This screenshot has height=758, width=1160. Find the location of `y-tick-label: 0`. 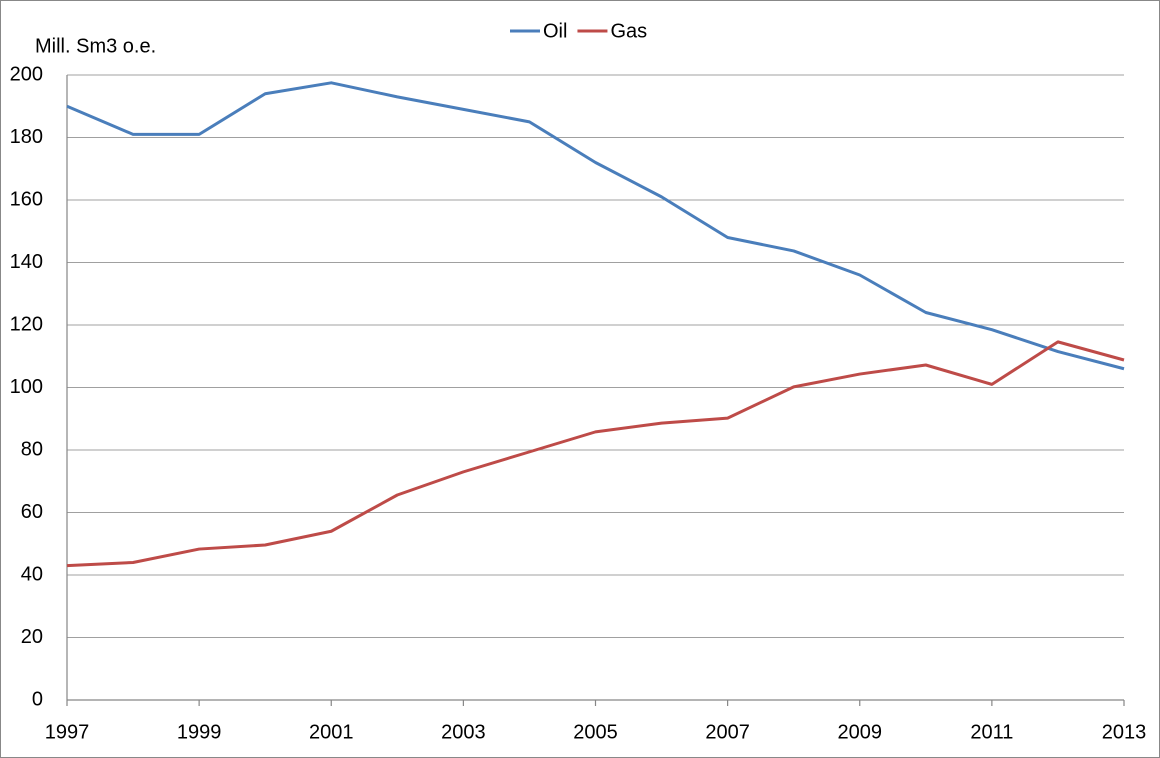

y-tick-label: 0 is located at coordinates (37, 699).